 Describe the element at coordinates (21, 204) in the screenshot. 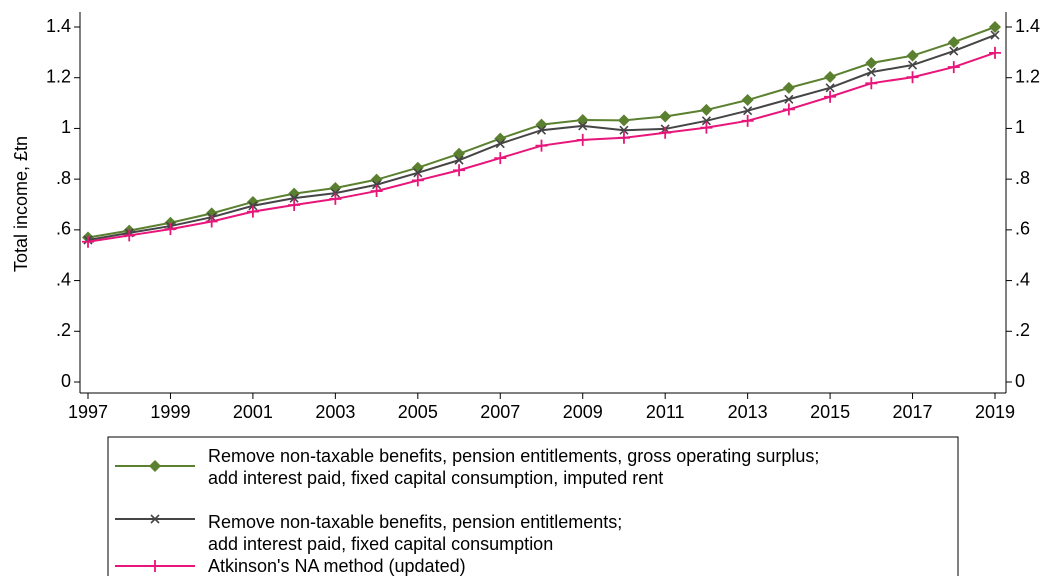

I see `y-axis-label: Total income, £tn` at that location.